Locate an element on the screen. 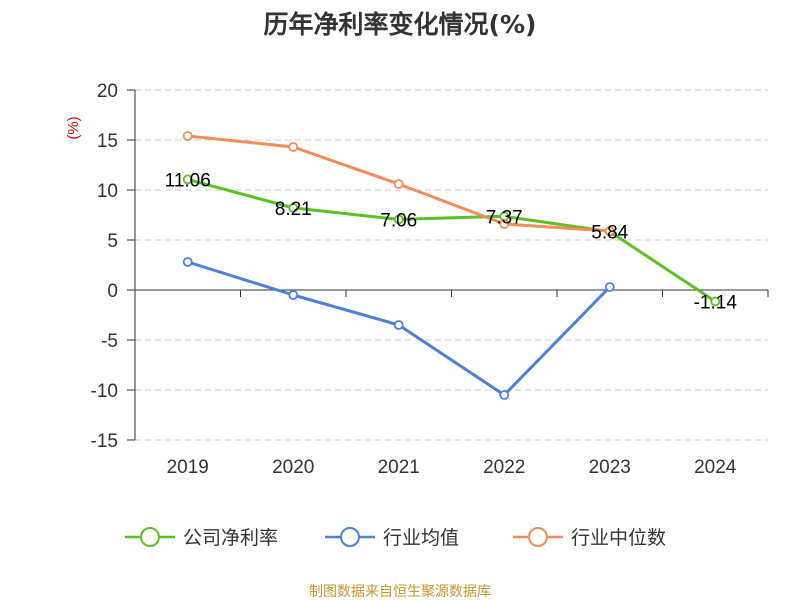 This screenshot has width=800, height=600. y-tick-label: 20 is located at coordinates (107, 91).